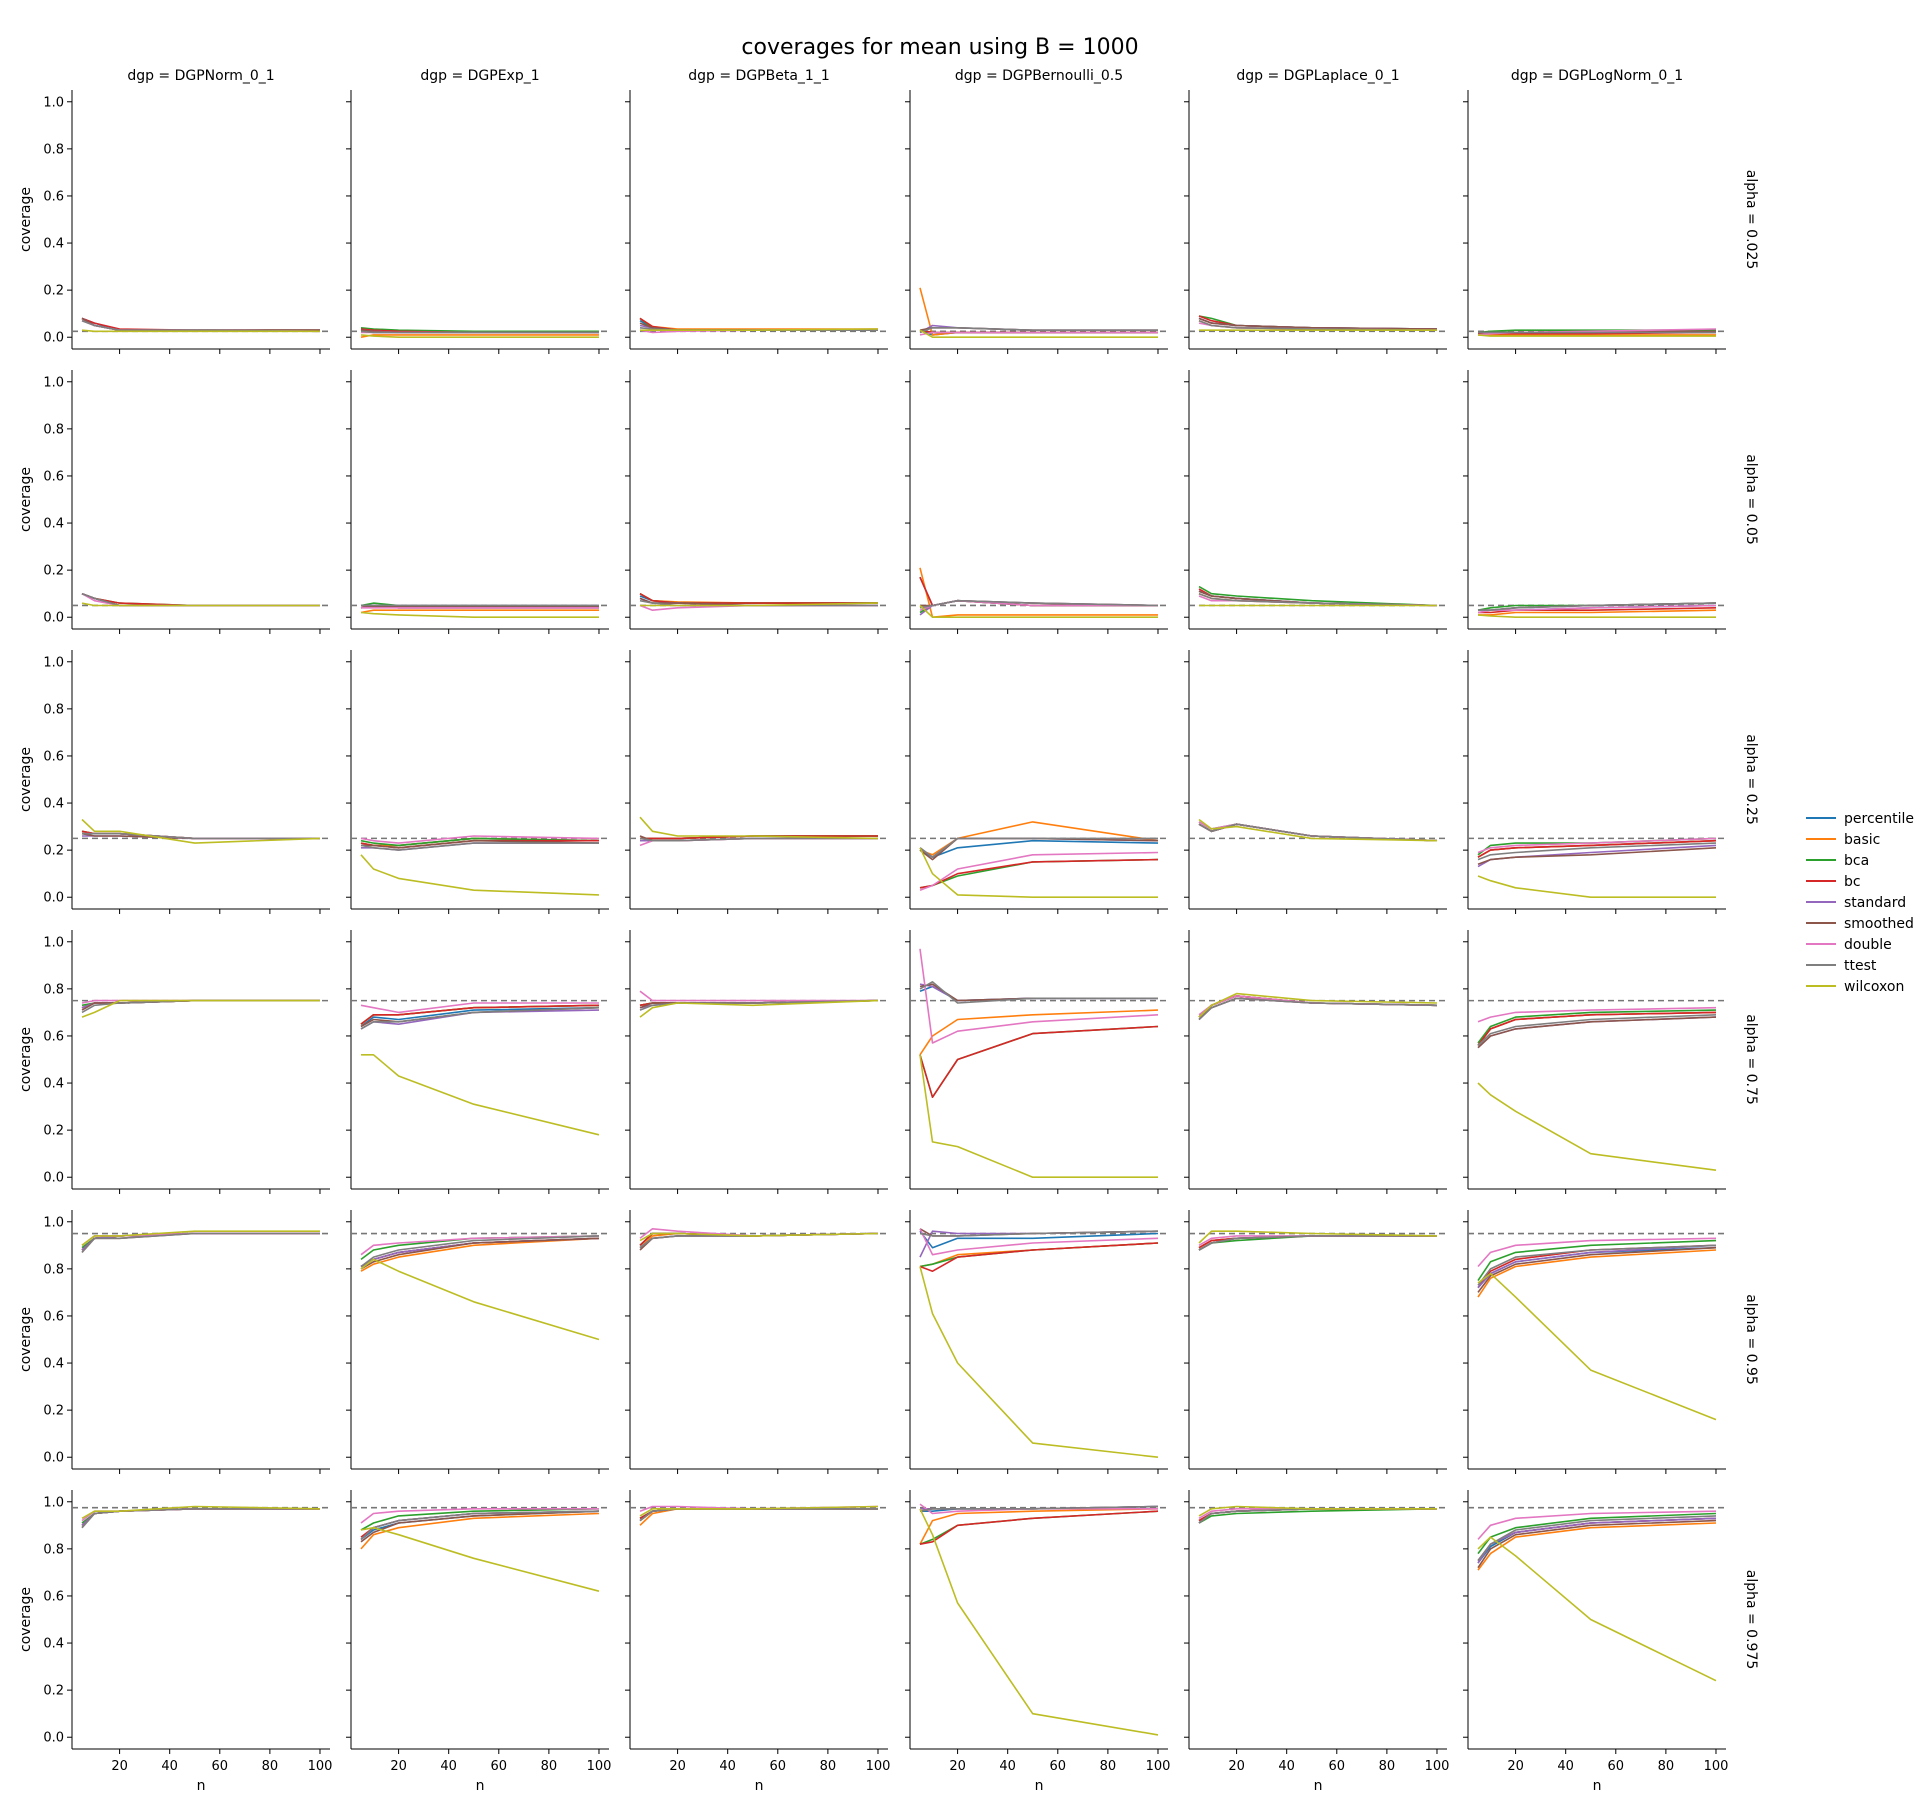 Image resolution: width=1919 pixels, height=1800 pixels. I want to click on panel-r0-c3: dgp = DGPBernoulli_0.5, so click(1036, 211).